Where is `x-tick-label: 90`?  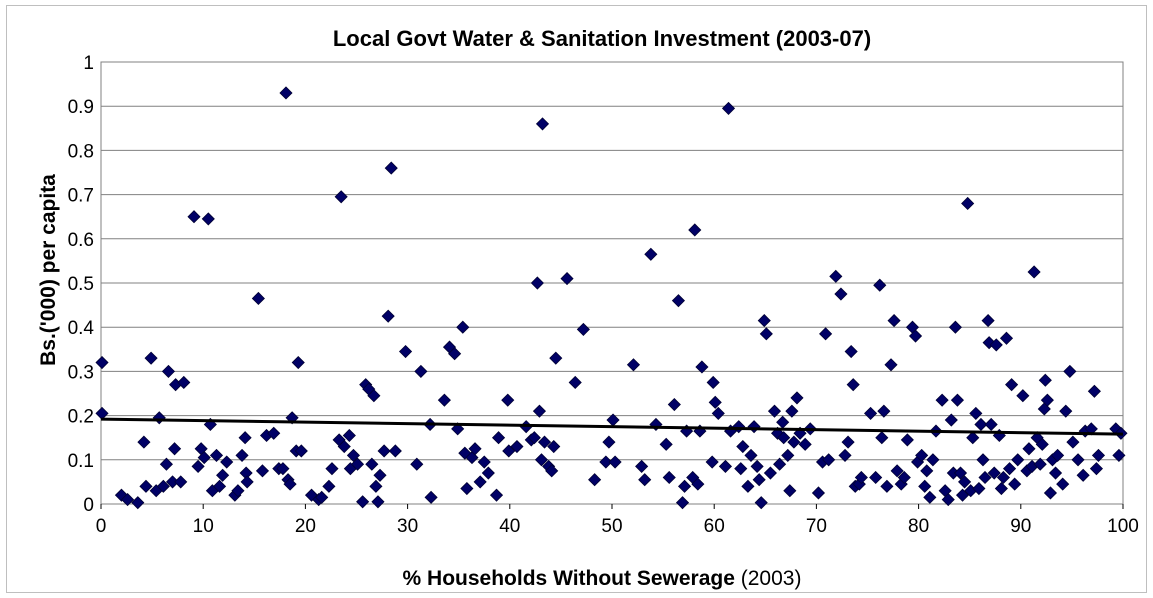
x-tick-label: 90 is located at coordinates (1020, 526).